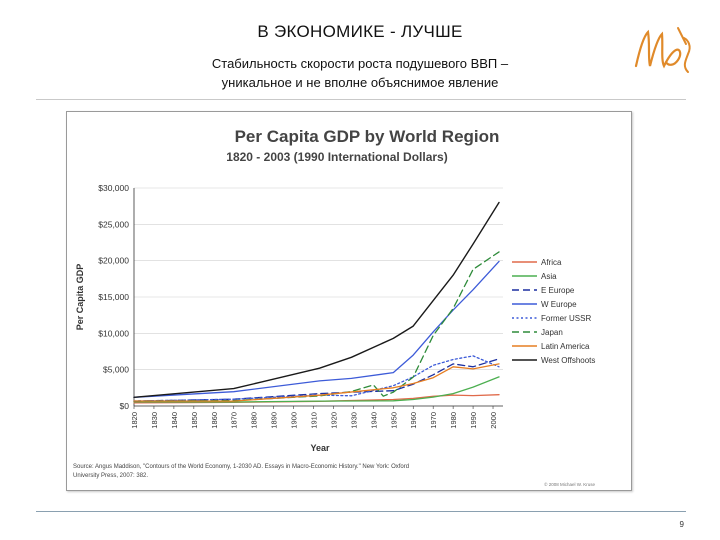 This screenshot has height=540, width=720. What do you see at coordinates (393, 420) in the screenshot?
I see `x-tick-label: 1950` at bounding box center [393, 420].